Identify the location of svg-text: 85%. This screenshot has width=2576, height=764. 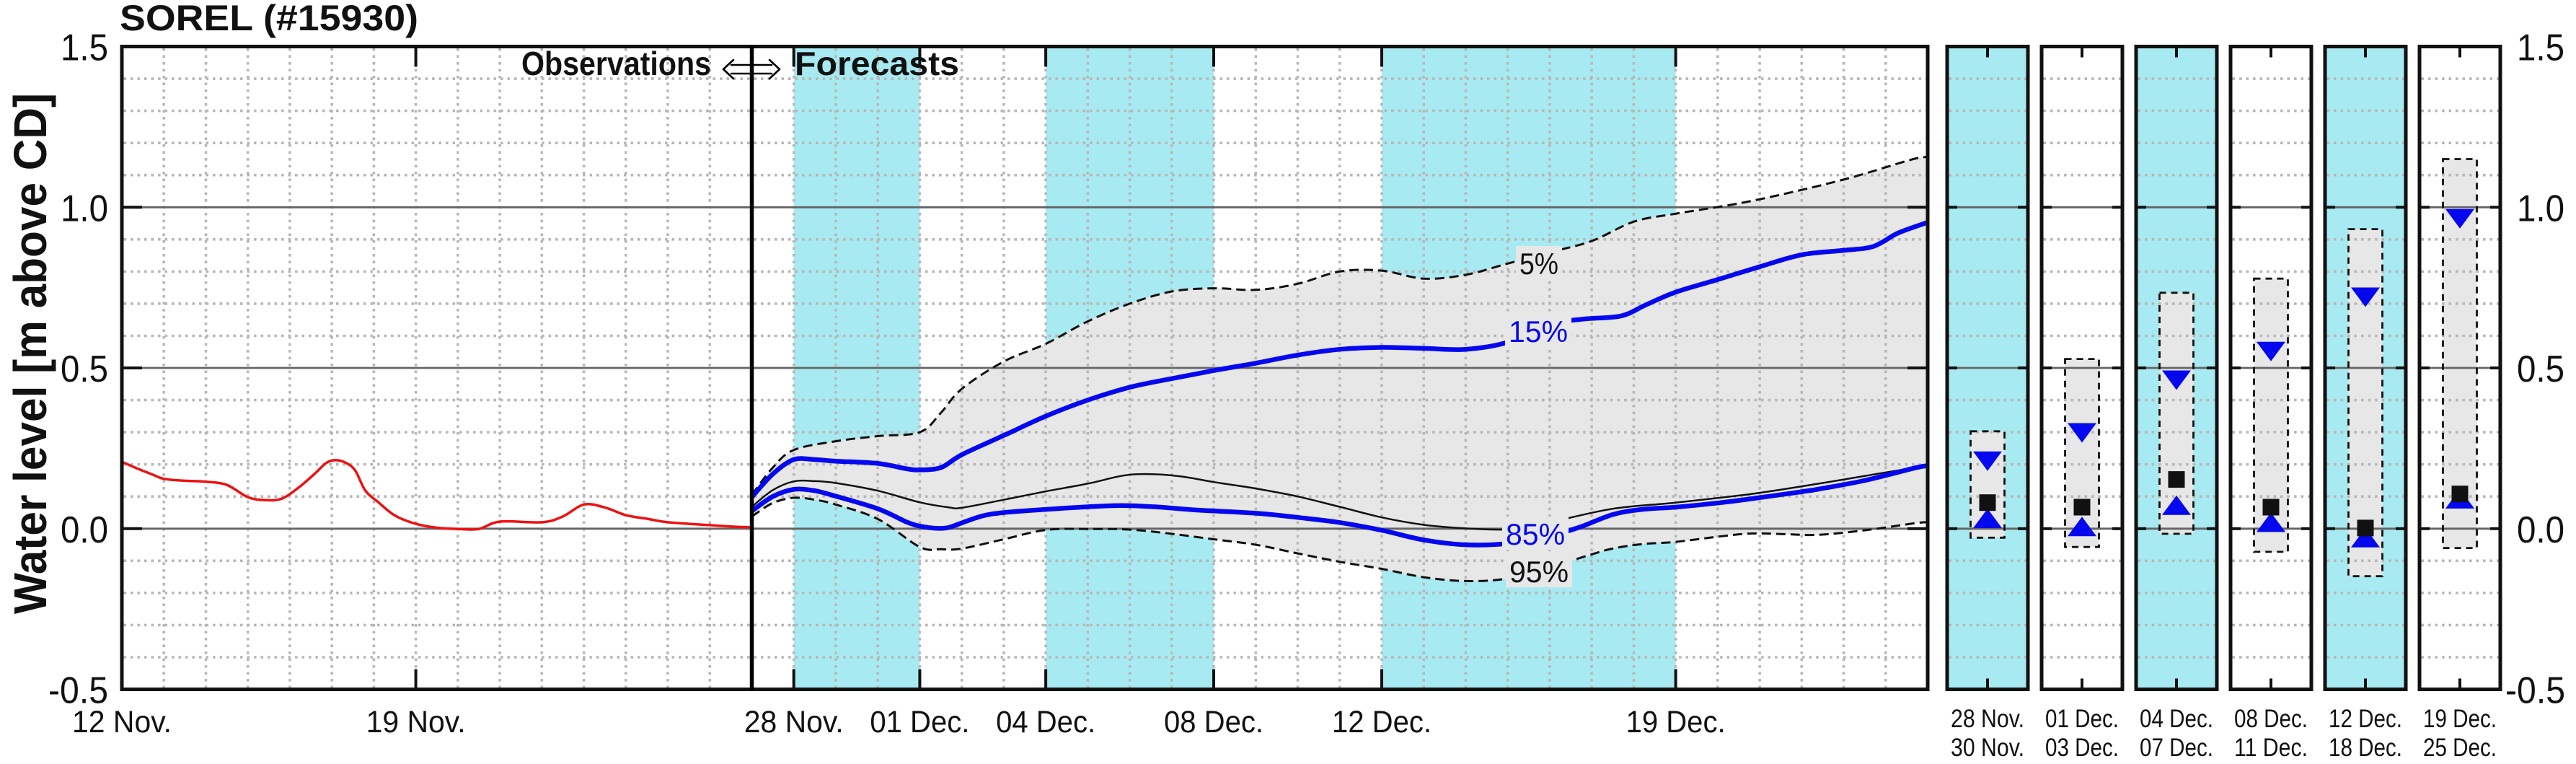
(1535, 534).